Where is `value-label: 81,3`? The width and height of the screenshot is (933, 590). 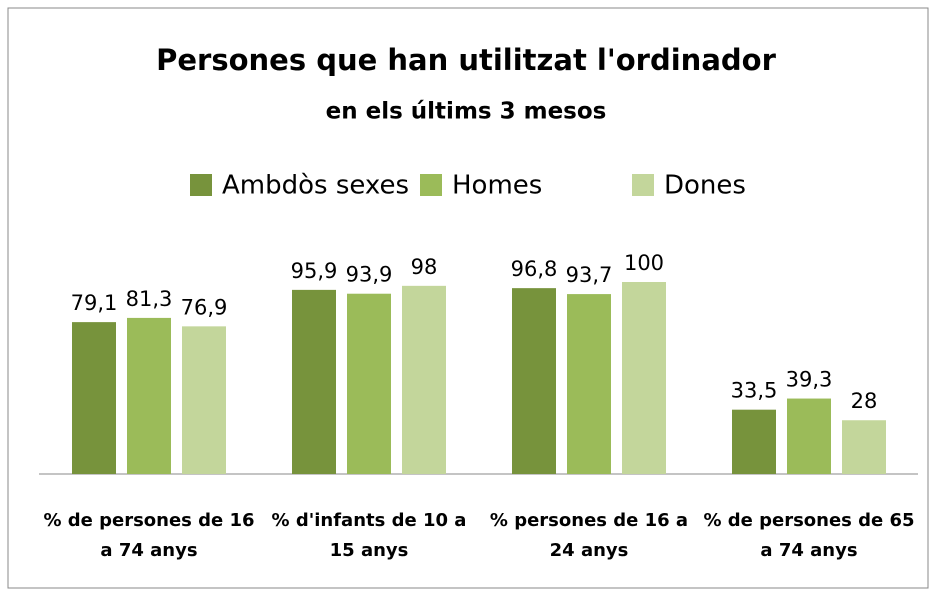 value-label: 81,3 is located at coordinates (149, 299).